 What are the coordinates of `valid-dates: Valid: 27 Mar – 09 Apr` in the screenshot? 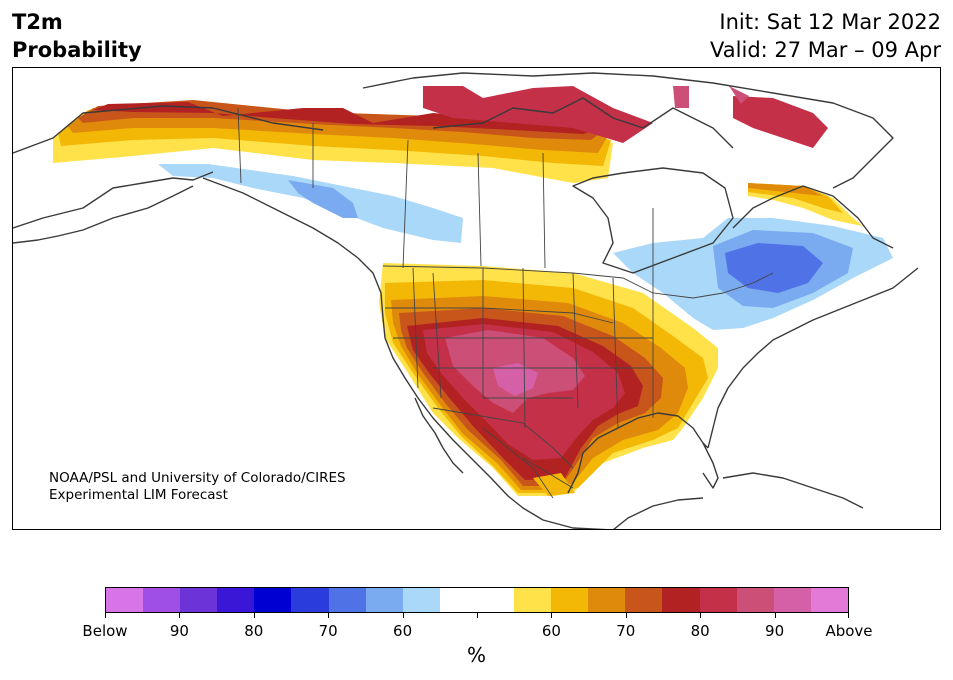 It's located at (825, 50).